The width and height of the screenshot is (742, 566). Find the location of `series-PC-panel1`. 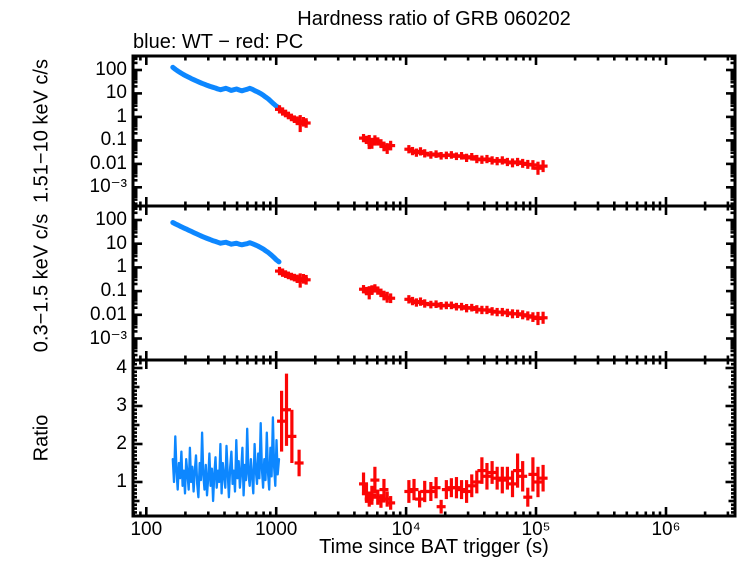

series-PC-panel1 is located at coordinates (411, 296).